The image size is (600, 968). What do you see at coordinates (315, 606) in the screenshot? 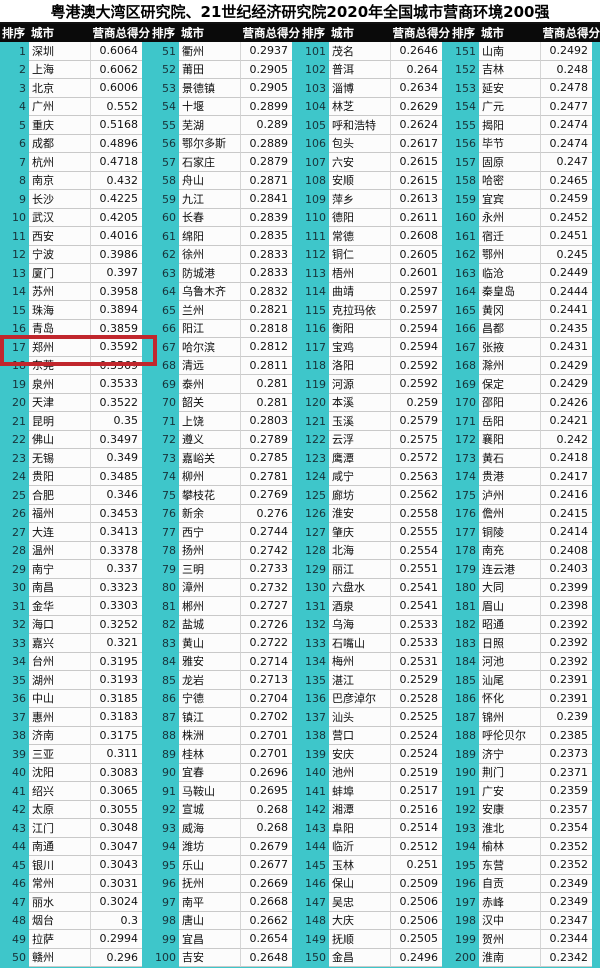
I see `rank-cell: 131` at bounding box center [315, 606].